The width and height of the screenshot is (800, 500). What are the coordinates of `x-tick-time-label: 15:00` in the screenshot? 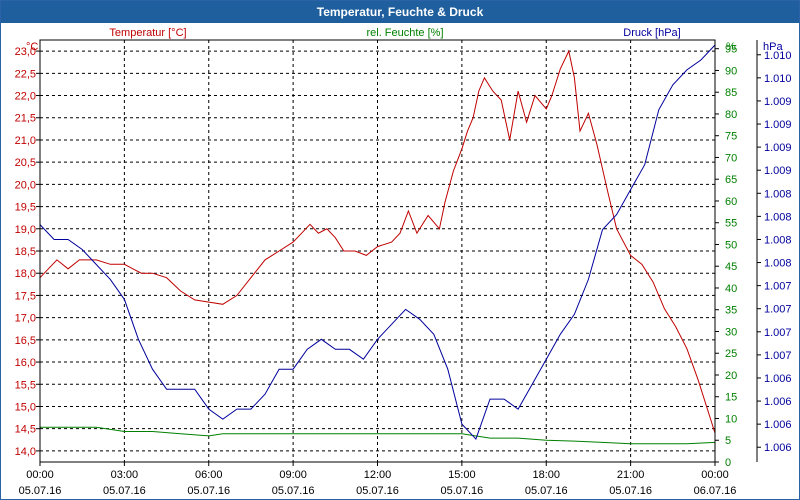 It's located at (462, 475).